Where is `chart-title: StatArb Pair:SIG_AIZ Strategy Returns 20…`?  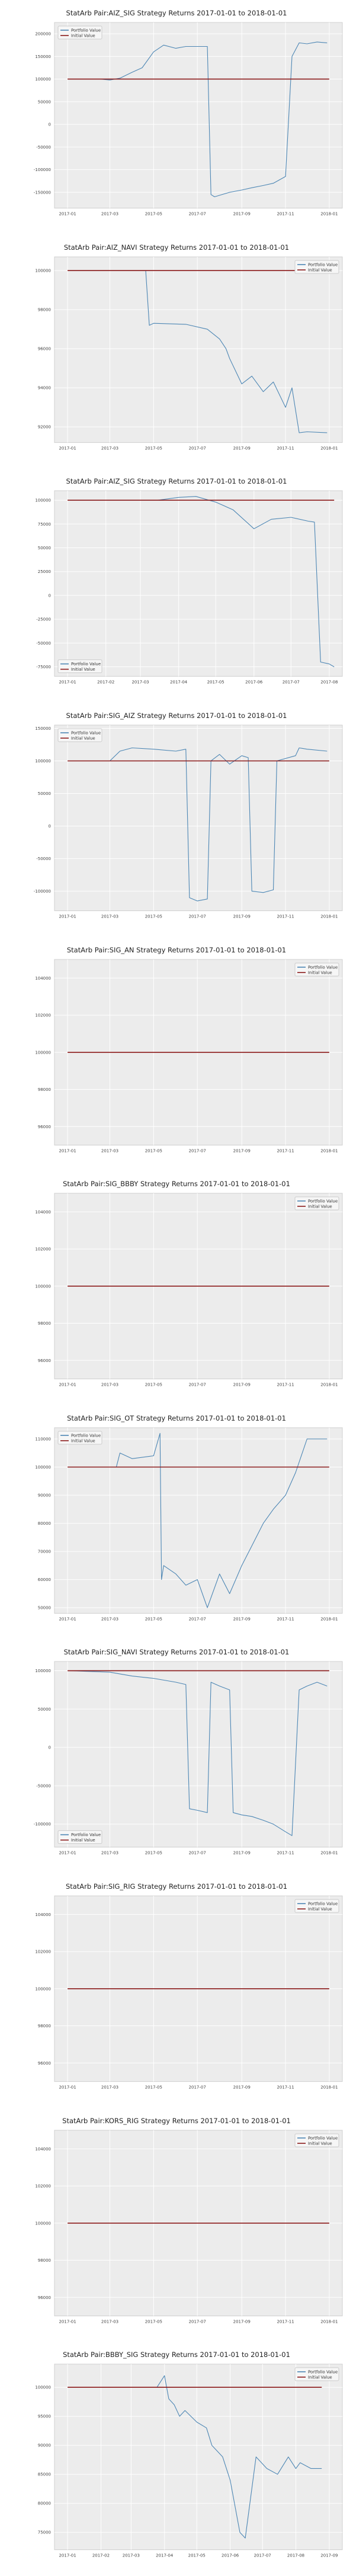
chart-title: StatArb Pair:SIG_AIZ Strategy Returns 20… is located at coordinates (176, 715).